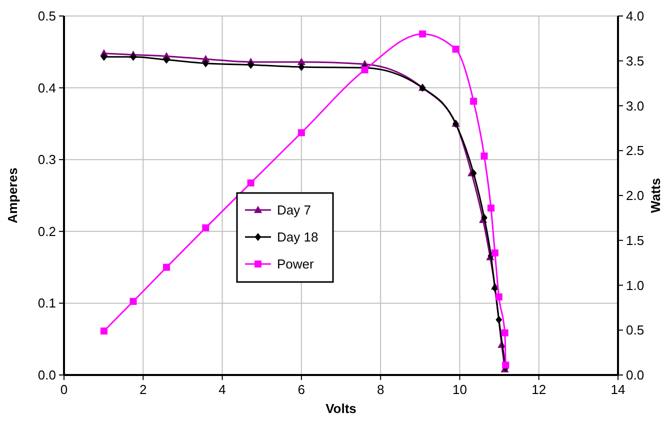 Image resolution: width=663 pixels, height=423 pixels. Describe the element at coordinates (635, 60) in the screenshot. I see `y2-tick-label: 3.5` at that location.